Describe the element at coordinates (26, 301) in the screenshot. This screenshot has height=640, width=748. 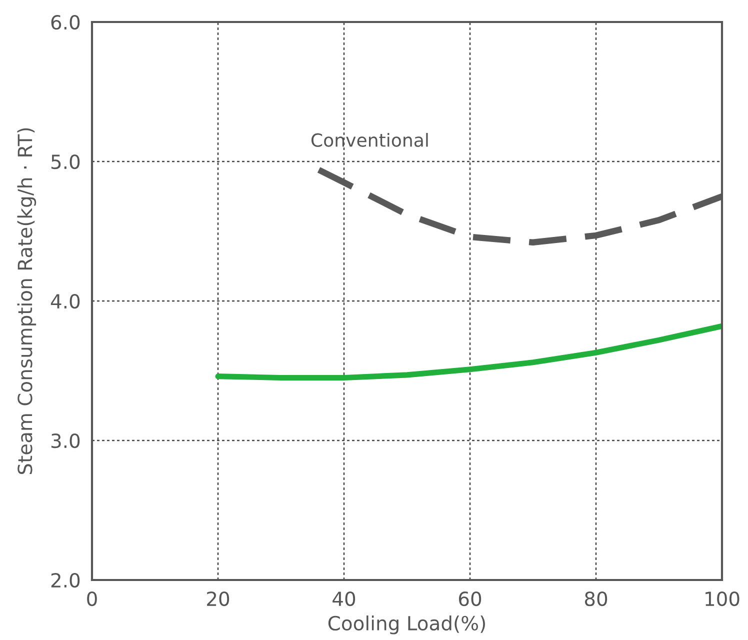
I see `y-axis-title: Steam Consumption Rate(kg/h · RT)` at that location.